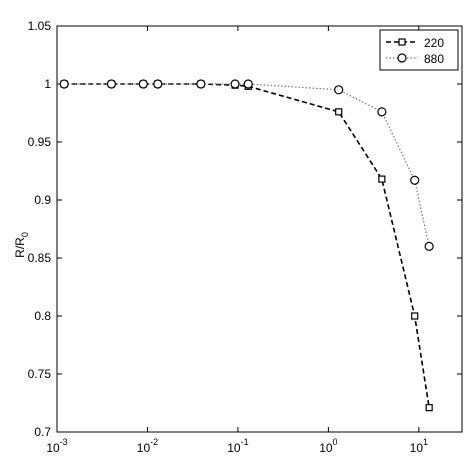 The image size is (474, 474). What do you see at coordinates (425, 442) in the screenshot?
I see `x-tick-exponent: 1` at bounding box center [425, 442].